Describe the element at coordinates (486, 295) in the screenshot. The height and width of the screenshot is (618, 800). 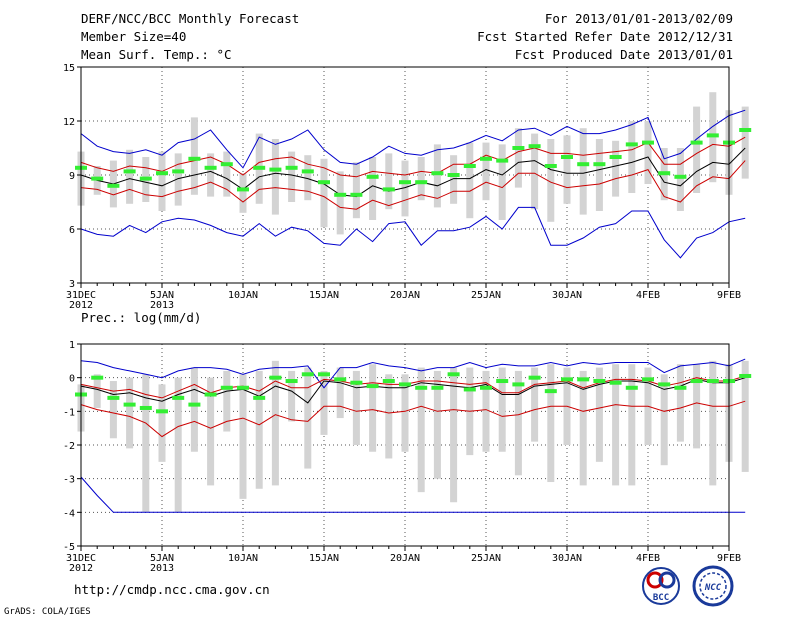
I see `x-tick-label: 25JAN` at that location.